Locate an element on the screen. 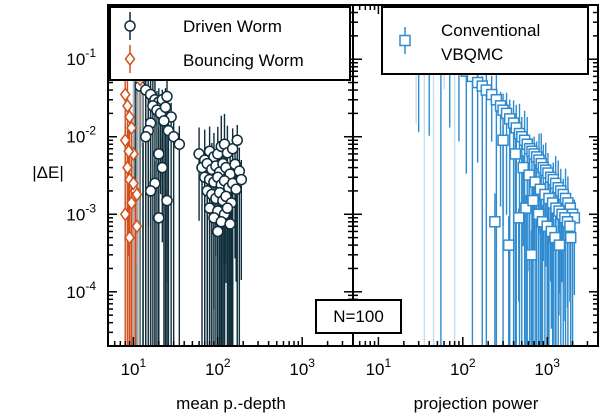  legend-right-box is located at coordinates (485, 40).